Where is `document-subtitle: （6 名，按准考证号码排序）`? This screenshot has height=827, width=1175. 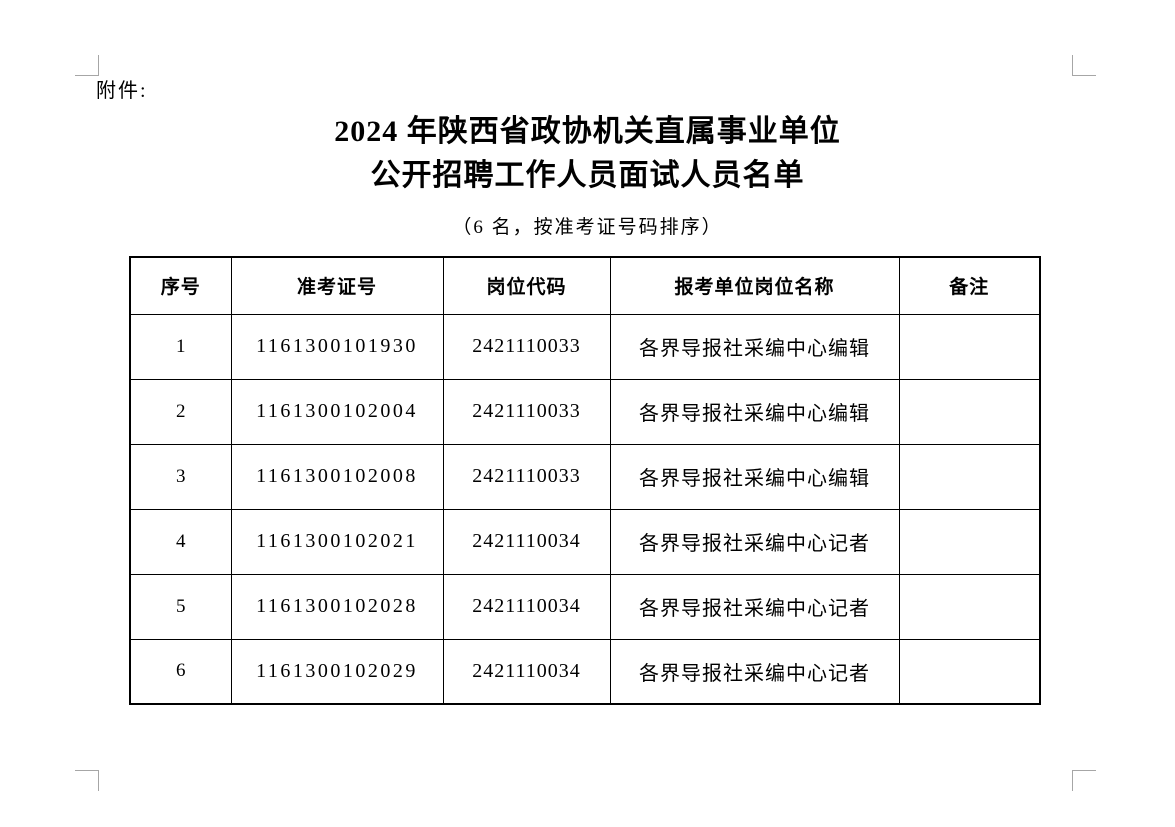 document-subtitle: （6 名，按准考证号码排序） is located at coordinates (587, 227).